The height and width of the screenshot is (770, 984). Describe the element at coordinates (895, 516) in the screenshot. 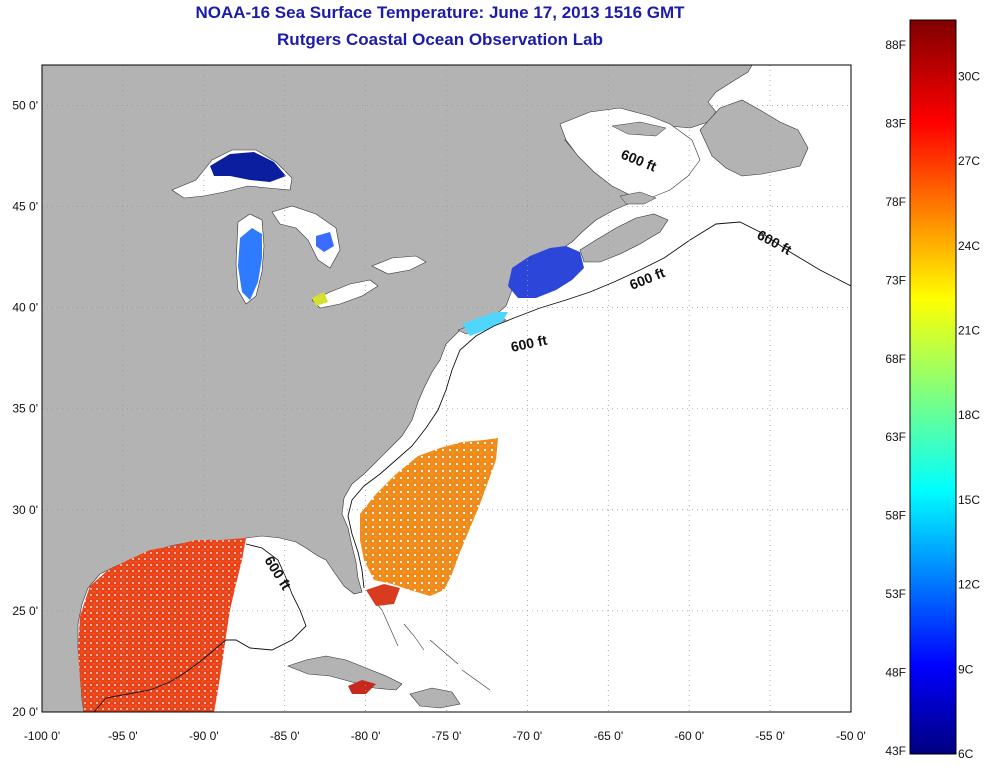

I see `colorbar-label-f: 58F` at that location.